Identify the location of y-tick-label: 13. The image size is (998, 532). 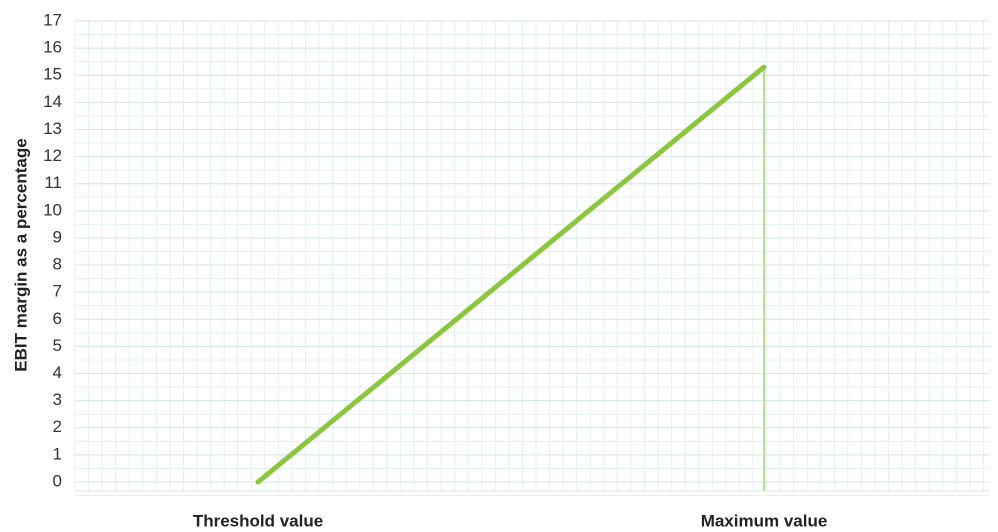
(52, 128).